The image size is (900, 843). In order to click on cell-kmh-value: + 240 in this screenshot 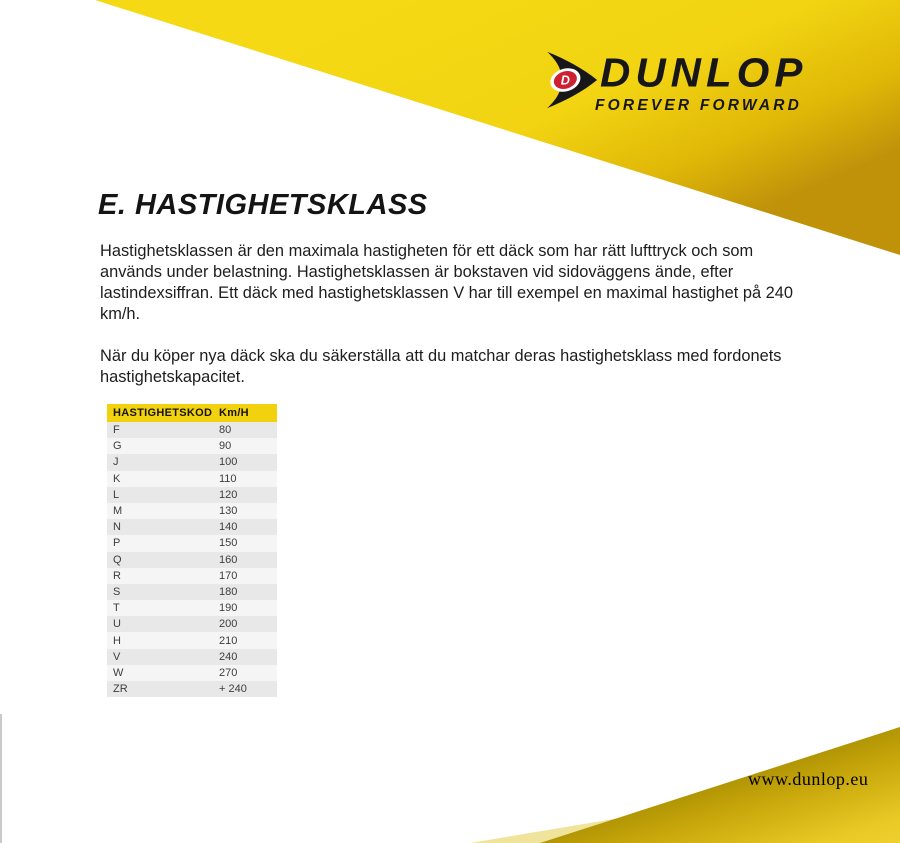, I will do `click(233, 689)`.